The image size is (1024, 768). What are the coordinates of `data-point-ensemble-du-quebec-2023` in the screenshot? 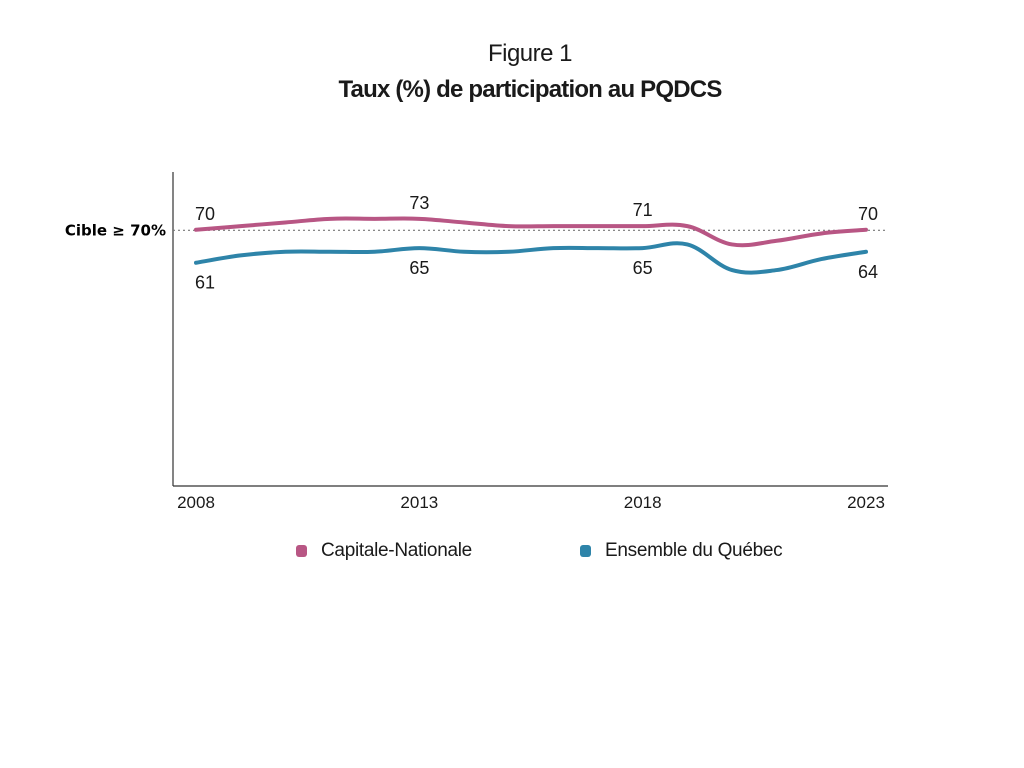 It's located at (866, 252).